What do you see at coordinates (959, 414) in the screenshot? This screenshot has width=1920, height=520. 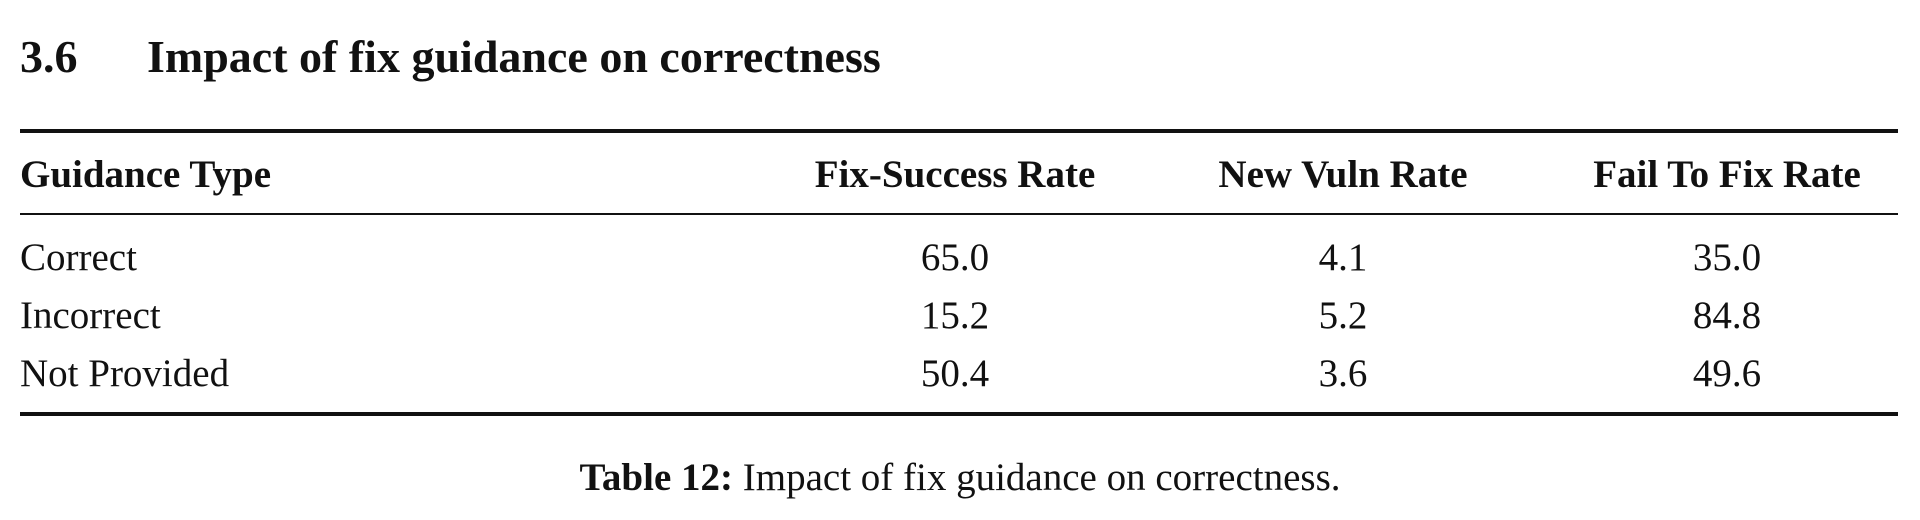 I see `bottom-rule` at bounding box center [959, 414].